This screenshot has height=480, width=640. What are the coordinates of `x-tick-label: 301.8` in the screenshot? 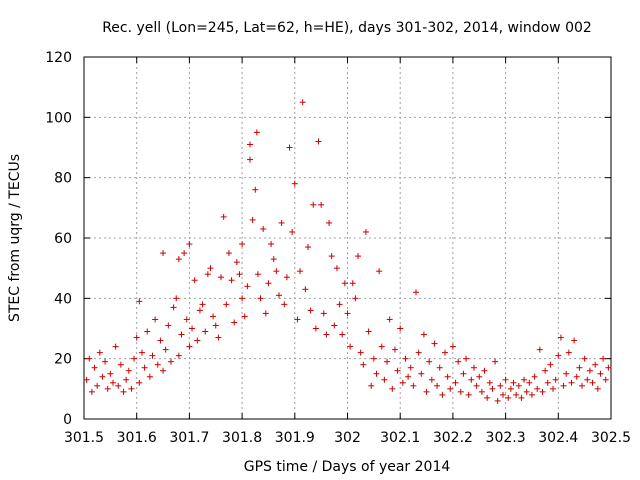 It's located at (242, 438).